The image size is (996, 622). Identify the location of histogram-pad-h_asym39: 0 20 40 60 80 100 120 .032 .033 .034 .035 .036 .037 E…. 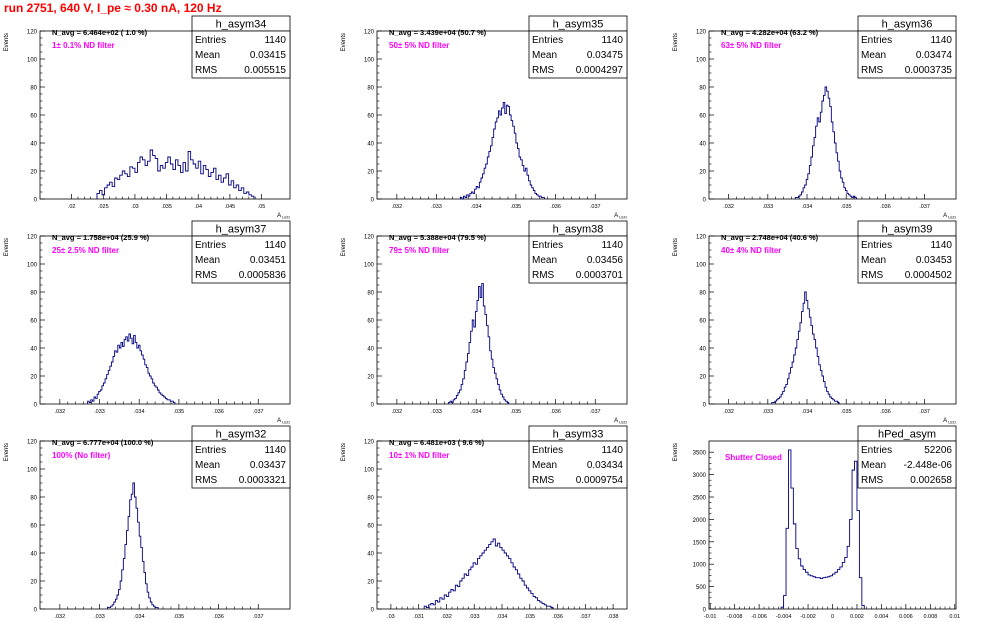
(815, 322).